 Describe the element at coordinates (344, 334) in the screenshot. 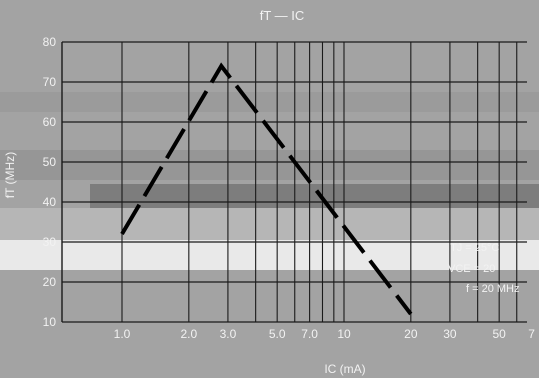

I see `x-tick-label: 10` at that location.